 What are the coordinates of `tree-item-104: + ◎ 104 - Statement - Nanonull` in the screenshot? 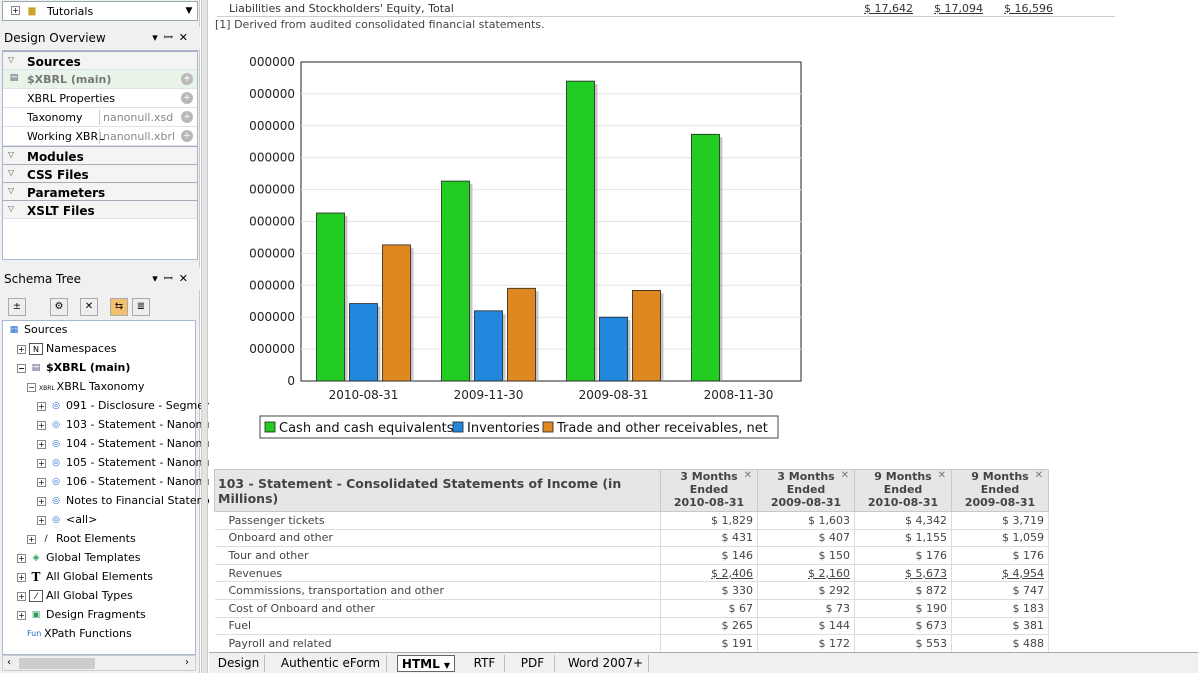 It's located at (126, 446).